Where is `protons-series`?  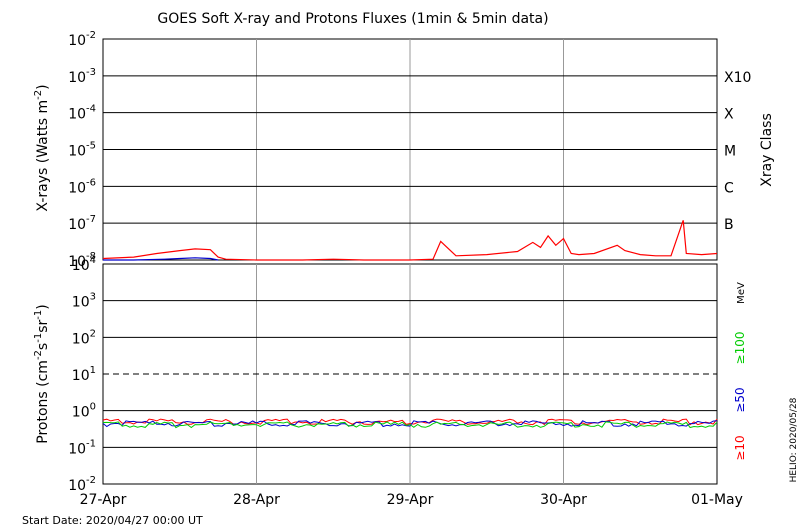
protons-series is located at coordinates (410, 423).